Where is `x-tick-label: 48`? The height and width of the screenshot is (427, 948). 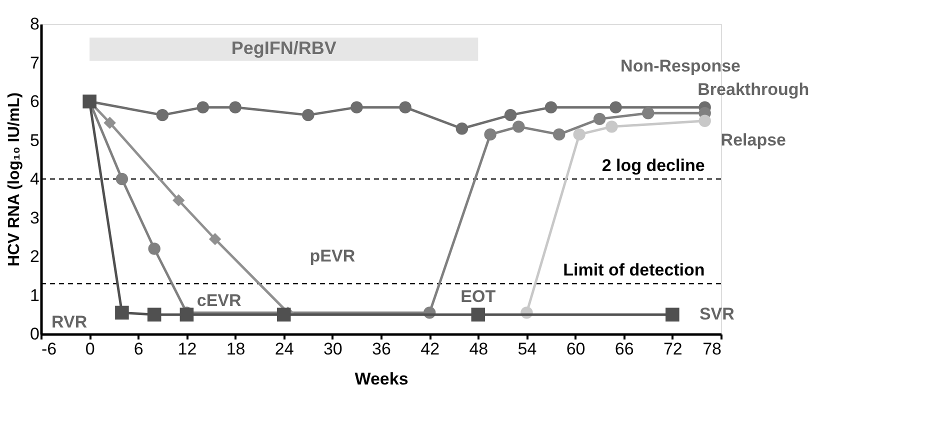 x-tick-label: 48 is located at coordinates (478, 349).